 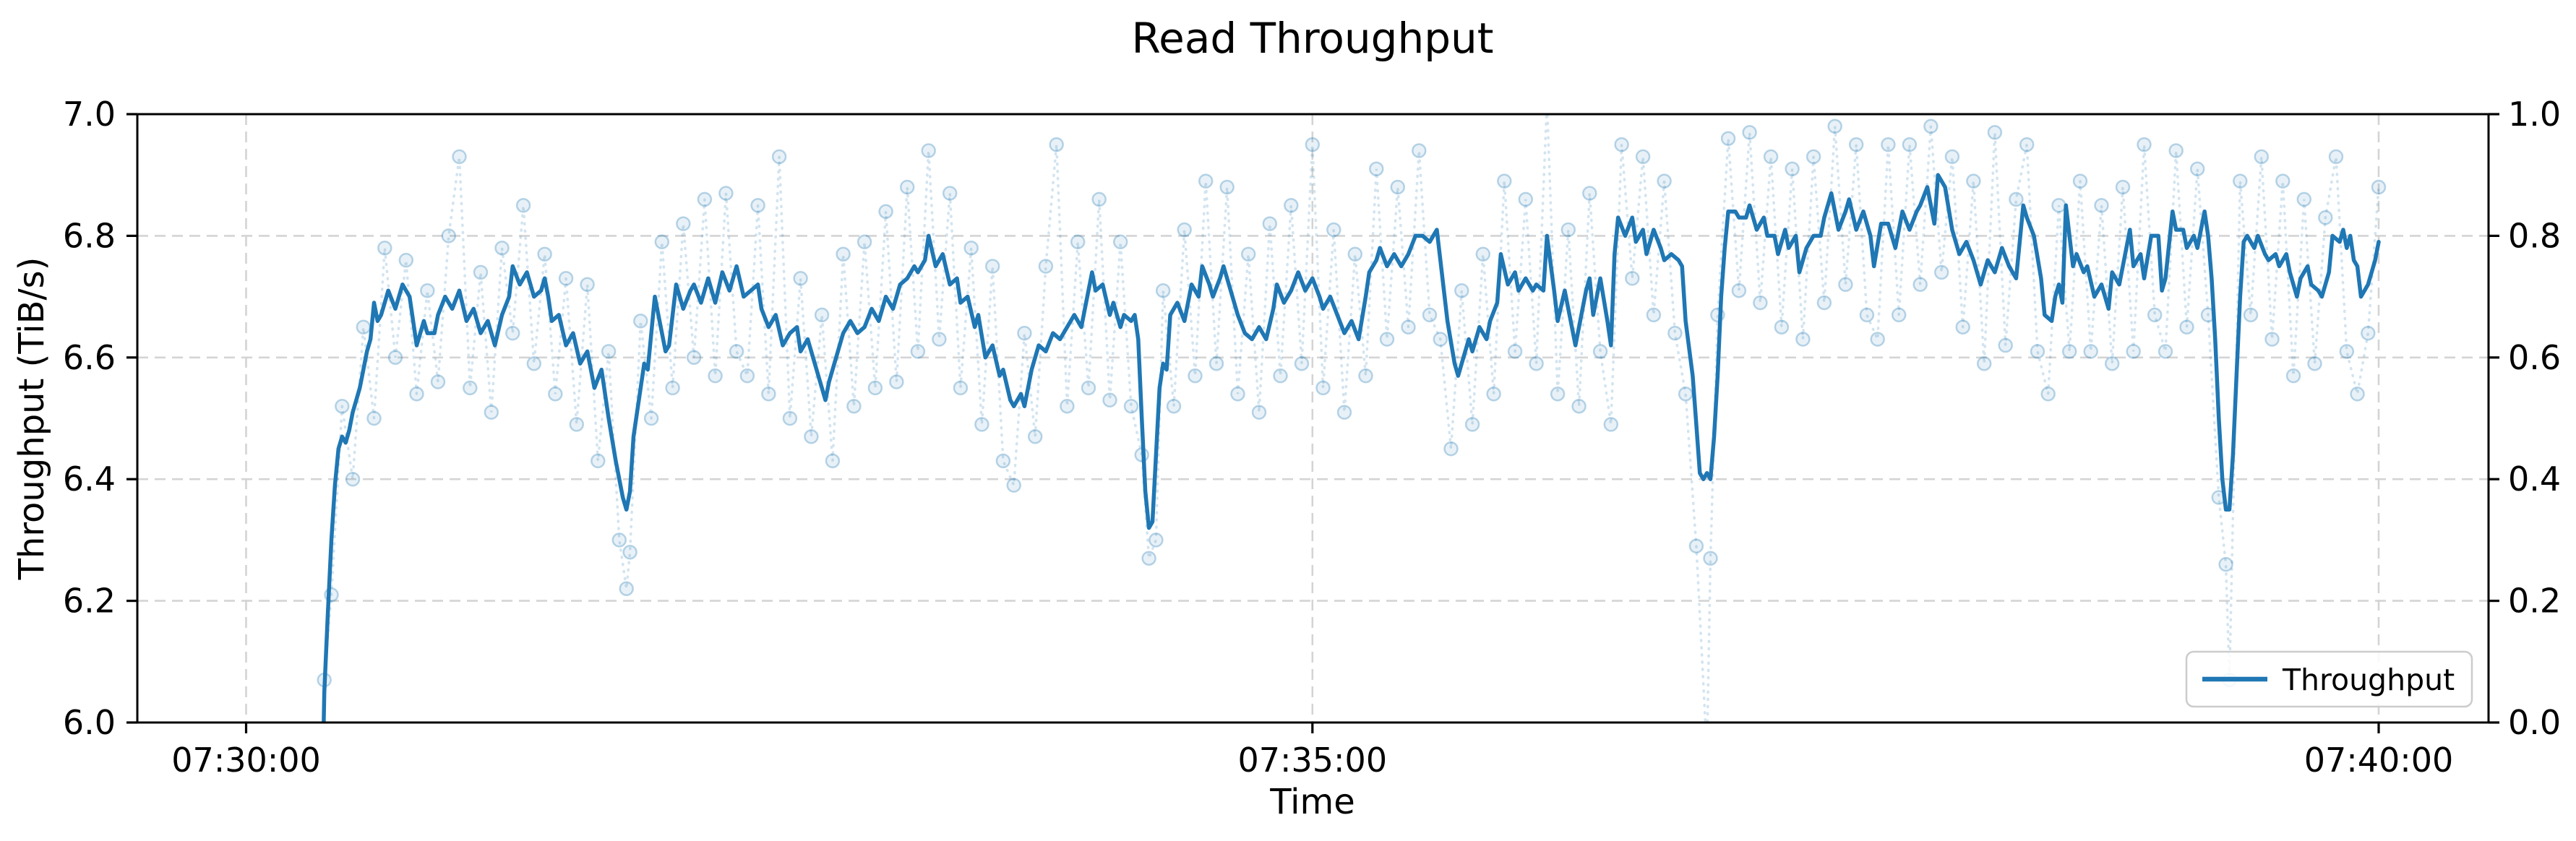 I want to click on y-right-tick-label: 0.8, so click(x=2535, y=235).